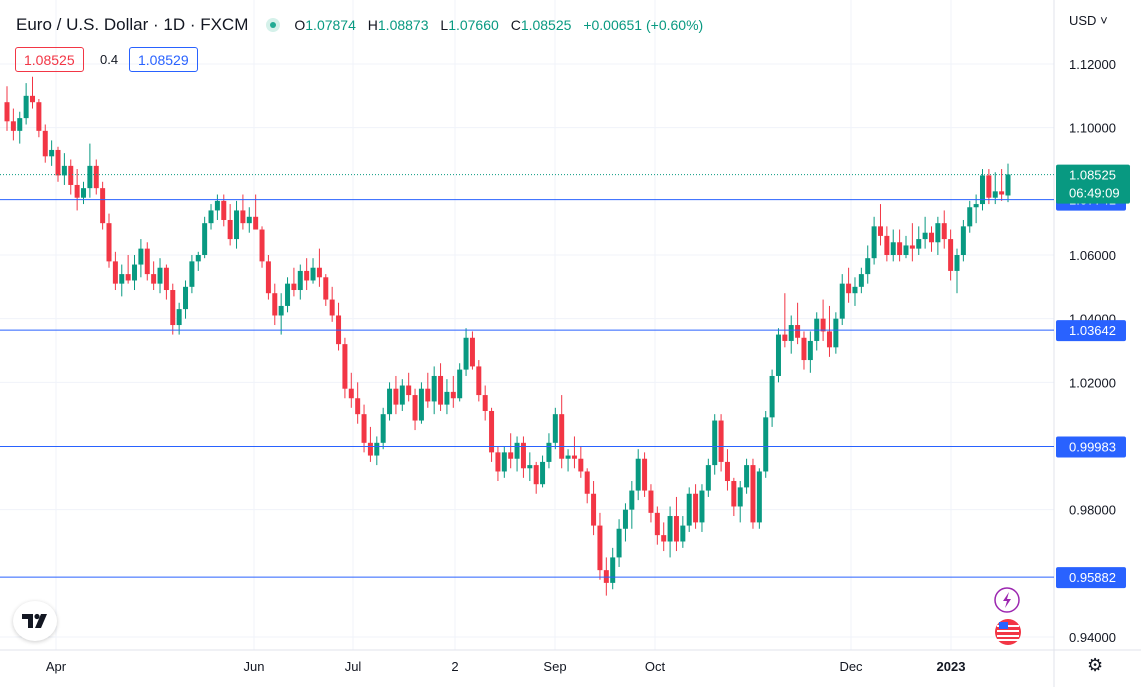  I want to click on tradingview-logo, so click(35, 621).